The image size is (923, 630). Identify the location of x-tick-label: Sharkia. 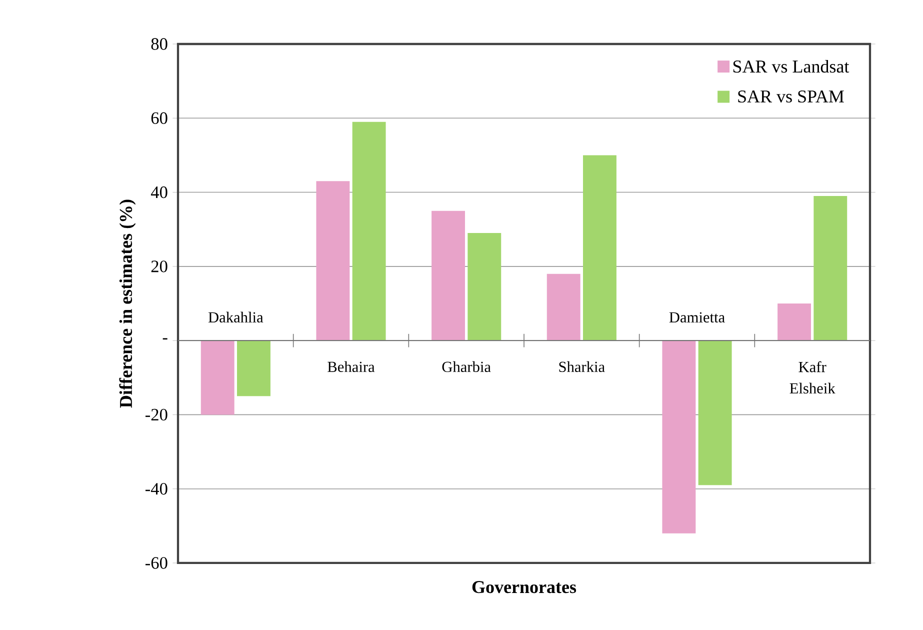
(582, 366).